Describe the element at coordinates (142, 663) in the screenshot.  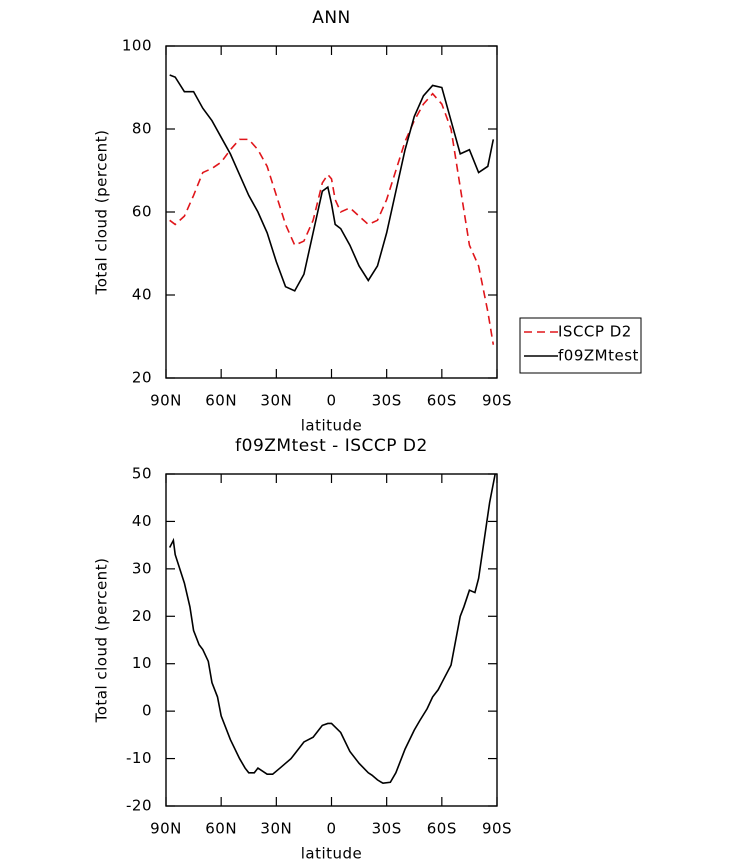
I see `y-tick-label: 10` at that location.